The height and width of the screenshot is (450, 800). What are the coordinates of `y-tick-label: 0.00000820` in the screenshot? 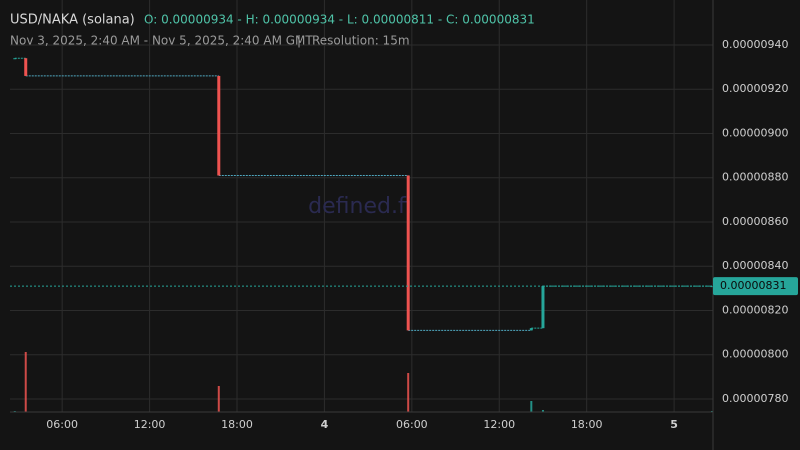 It's located at (755, 309).